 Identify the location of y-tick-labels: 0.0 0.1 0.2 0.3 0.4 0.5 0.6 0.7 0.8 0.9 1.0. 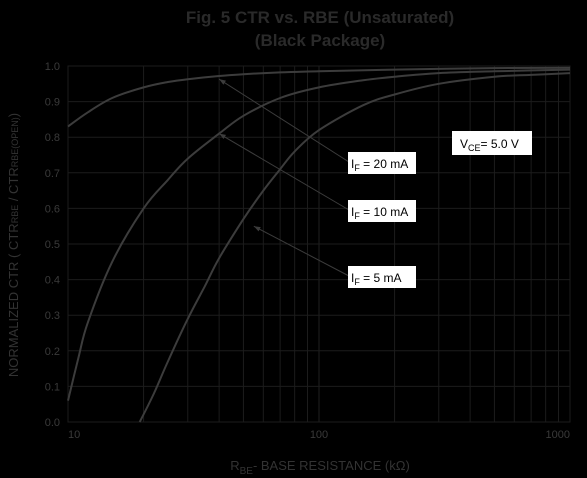
(52, 245).